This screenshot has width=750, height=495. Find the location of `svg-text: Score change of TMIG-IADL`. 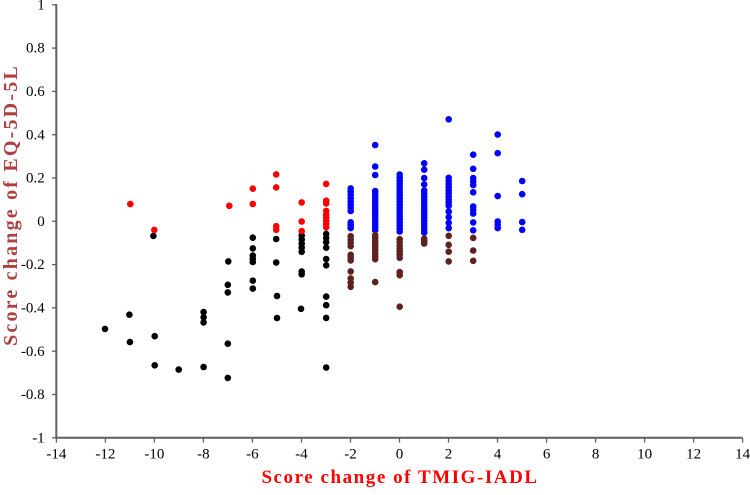

svg-text: Score change of TMIG-IADL is located at coordinates (399, 477).